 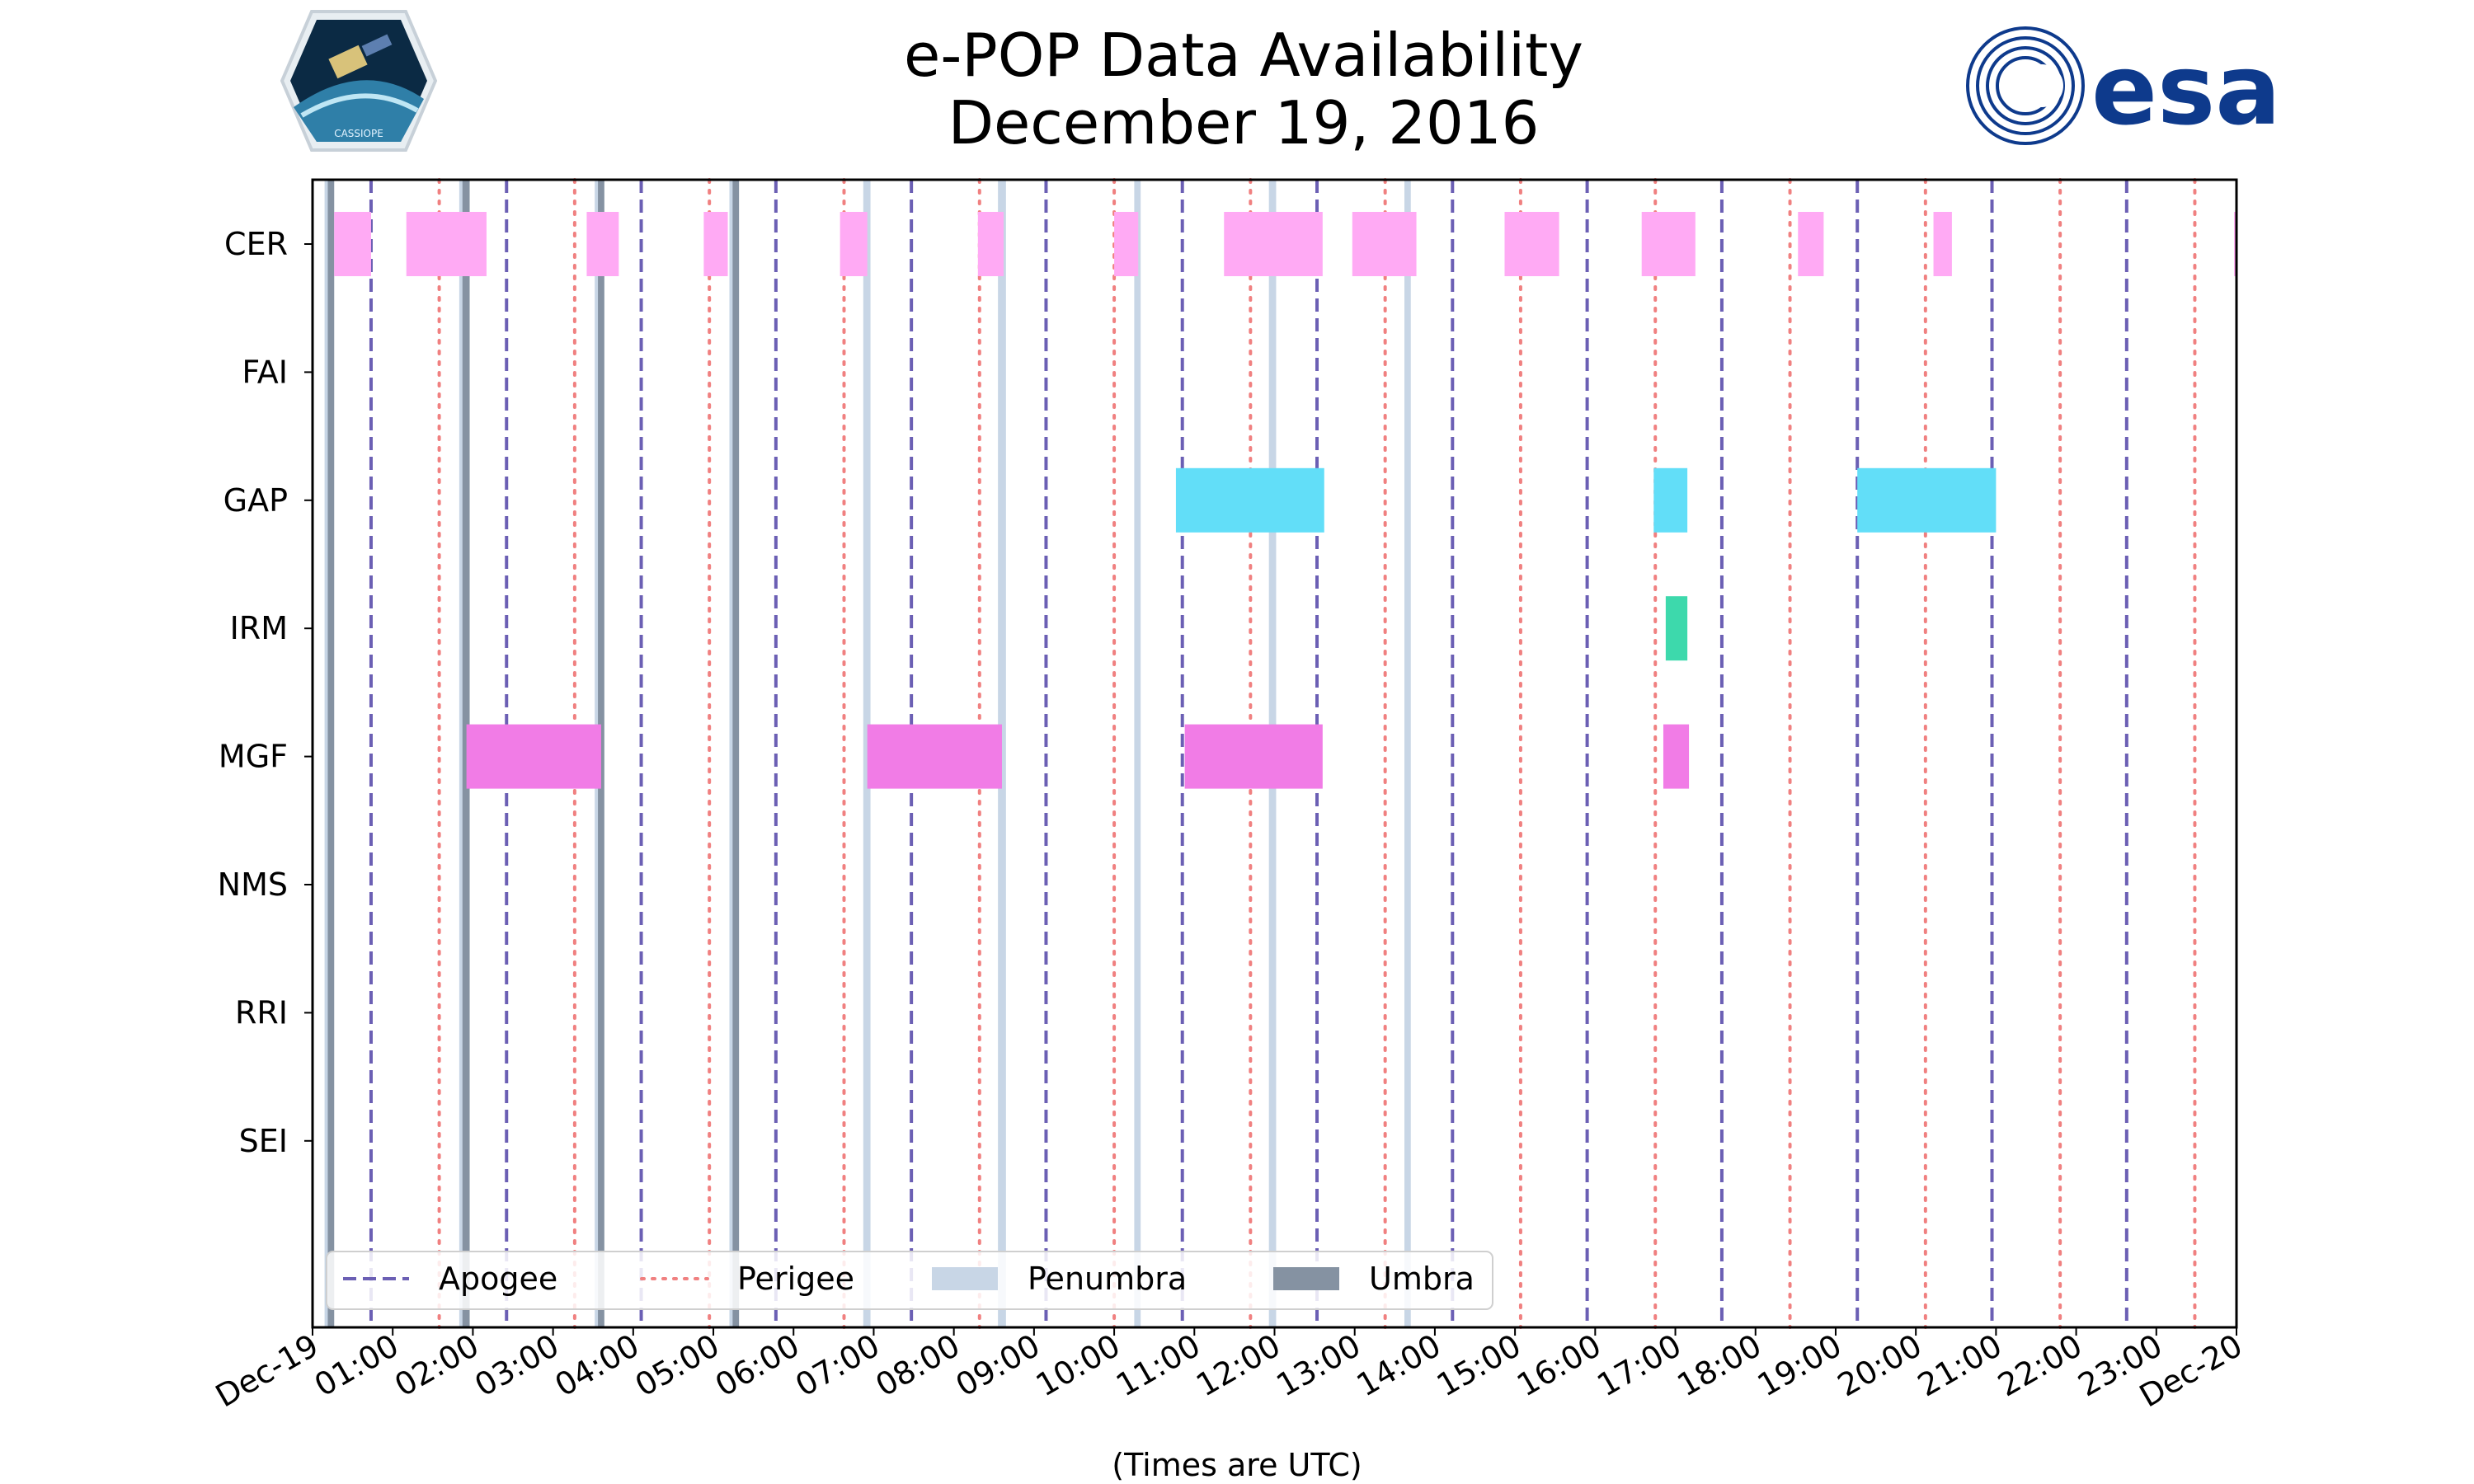 What do you see at coordinates (757, 1365) in the screenshot?
I see `x-tick-label: 06:00` at bounding box center [757, 1365].